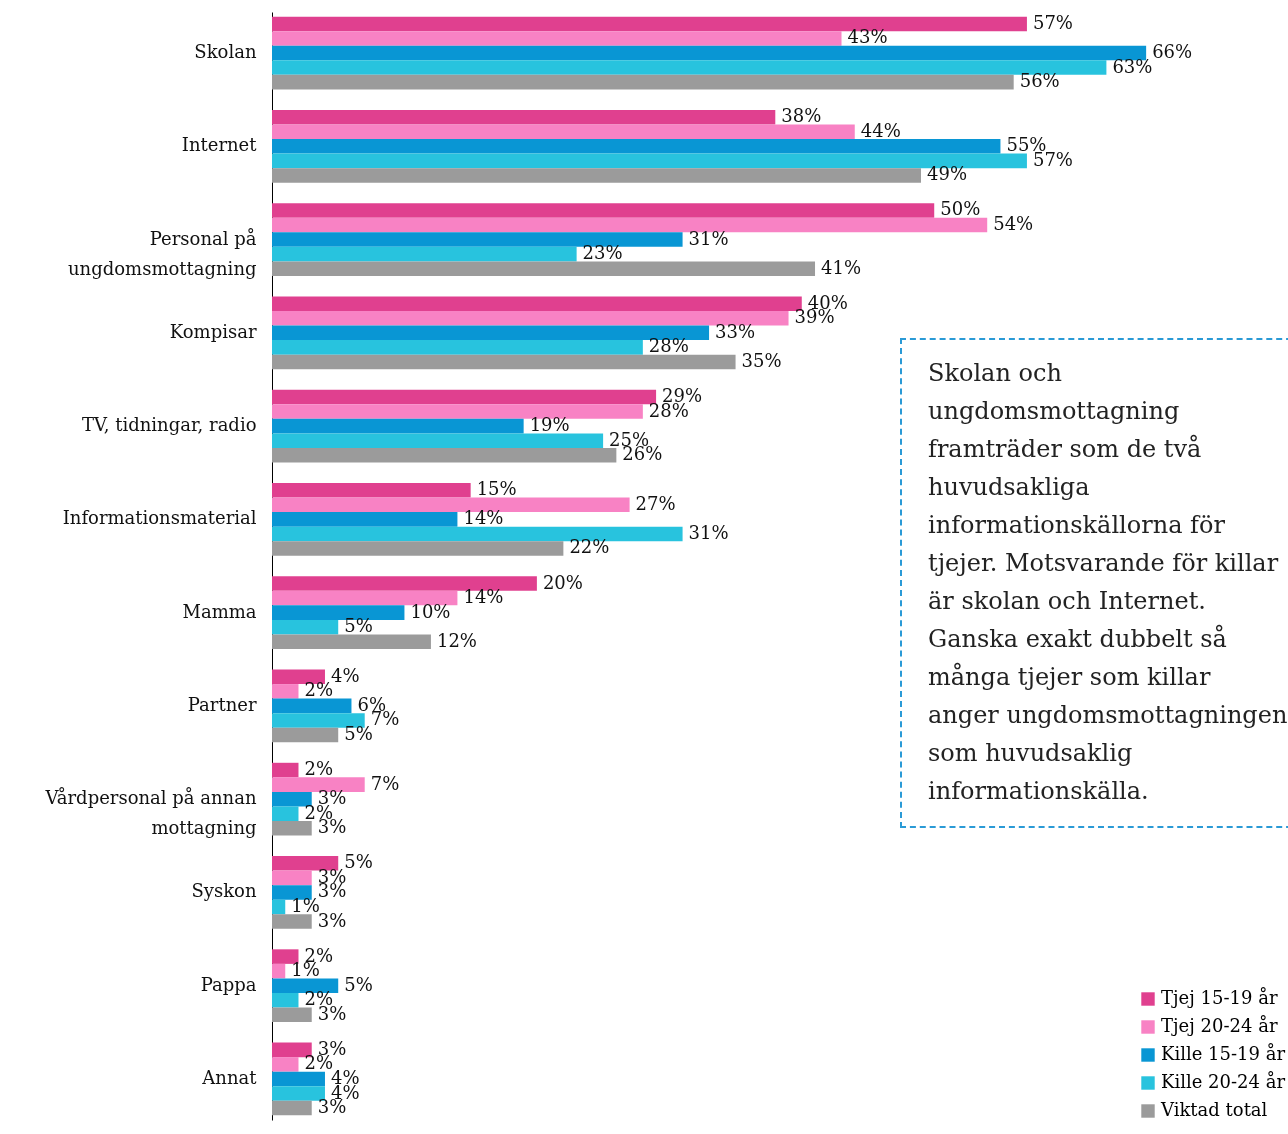 The width and height of the screenshot is (1288, 1134). I want to click on data-label: 22%, so click(589, 547).